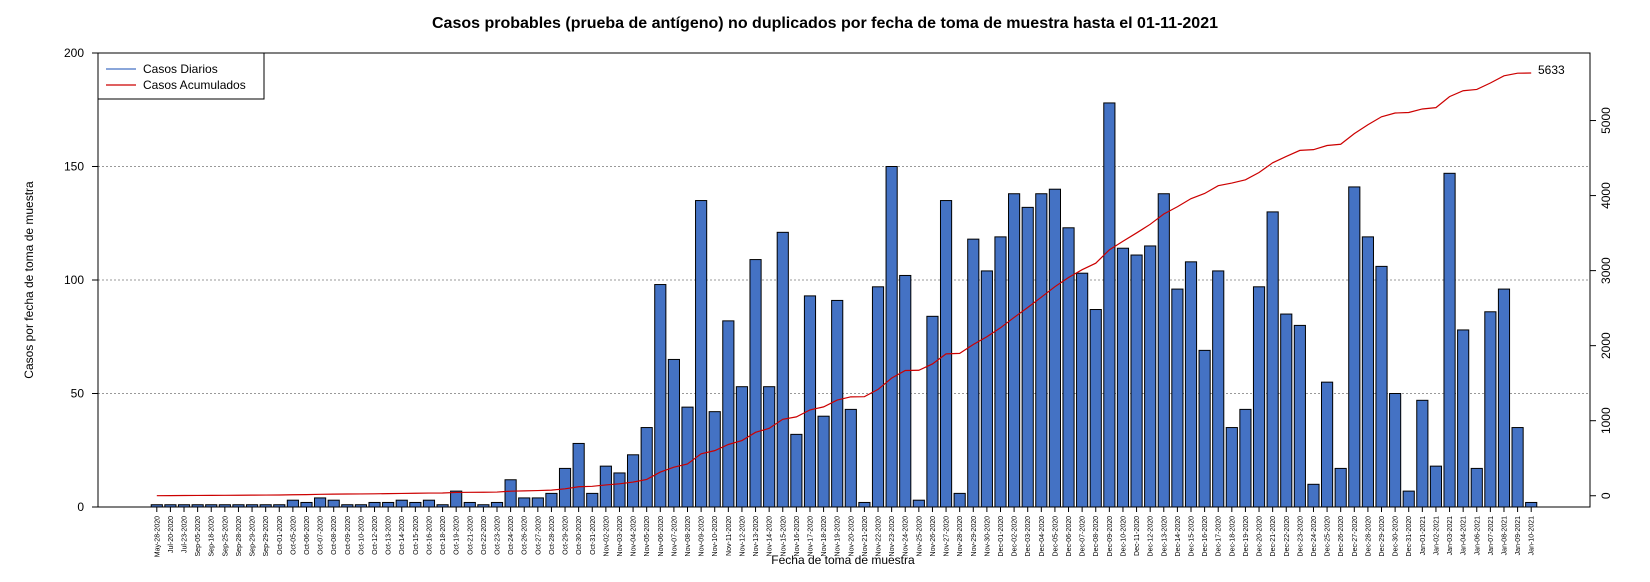 This screenshot has height=582, width=1650. Describe the element at coordinates (361, 535) in the screenshot. I see `x-tick-label: Oct-10-2020` at that location.